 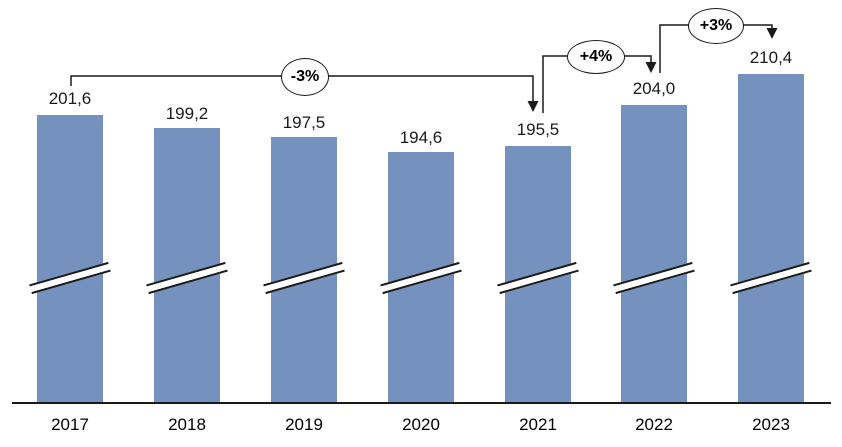 What do you see at coordinates (538, 424) in the screenshot?
I see `x-axis-label: 2021` at bounding box center [538, 424].